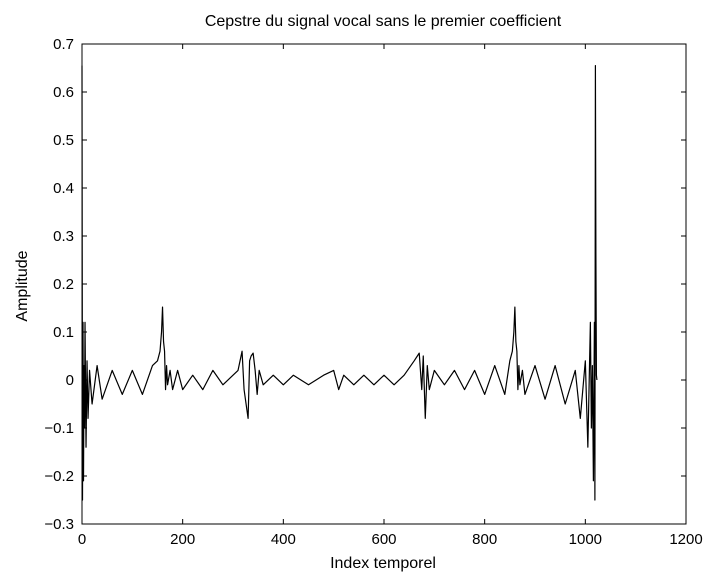 The image size is (712, 577). What do you see at coordinates (283, 539) in the screenshot?
I see `x-tick-label: 400` at bounding box center [283, 539].